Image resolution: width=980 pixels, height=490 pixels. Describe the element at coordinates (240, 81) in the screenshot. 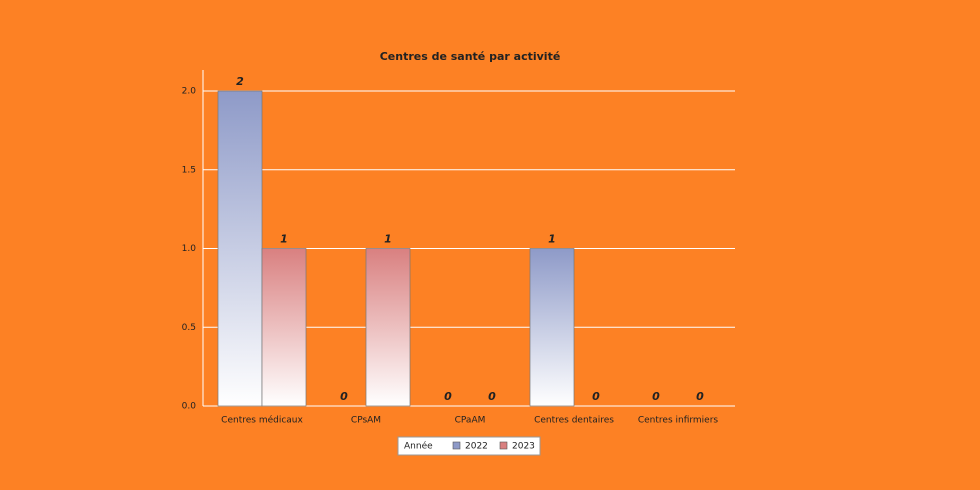

I see `data-label: 2` at that location.